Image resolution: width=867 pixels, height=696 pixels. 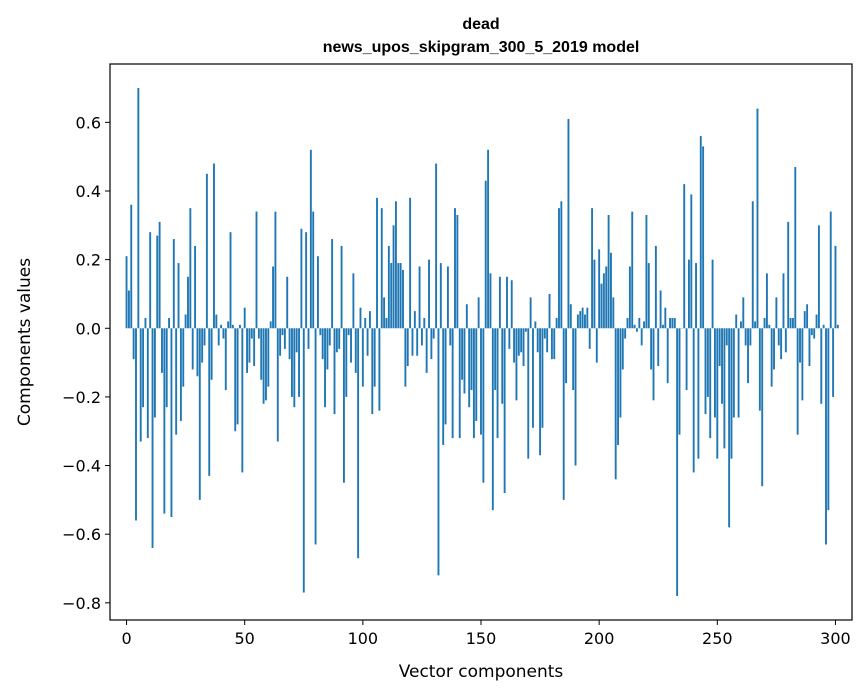 I want to click on x-axis-ticks: 0 50 100 150 200 250 300, so click(x=486, y=634).